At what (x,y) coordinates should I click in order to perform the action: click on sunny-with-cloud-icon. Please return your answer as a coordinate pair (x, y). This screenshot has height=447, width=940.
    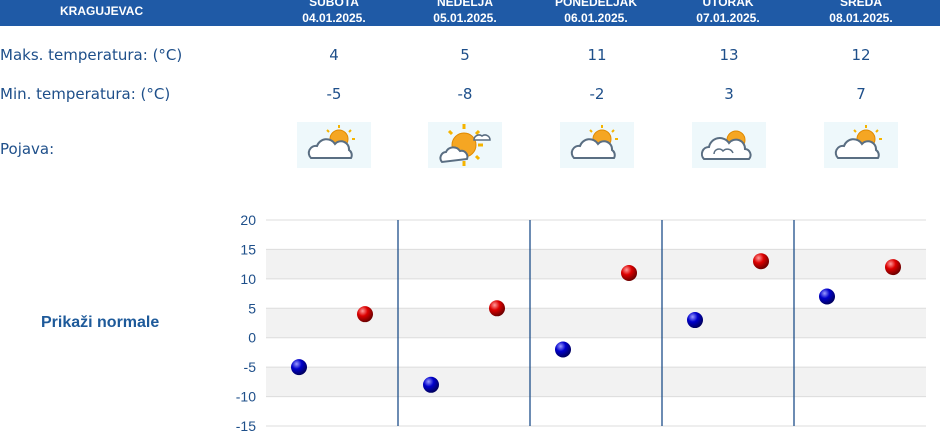
    Looking at the image, I should click on (465, 145).